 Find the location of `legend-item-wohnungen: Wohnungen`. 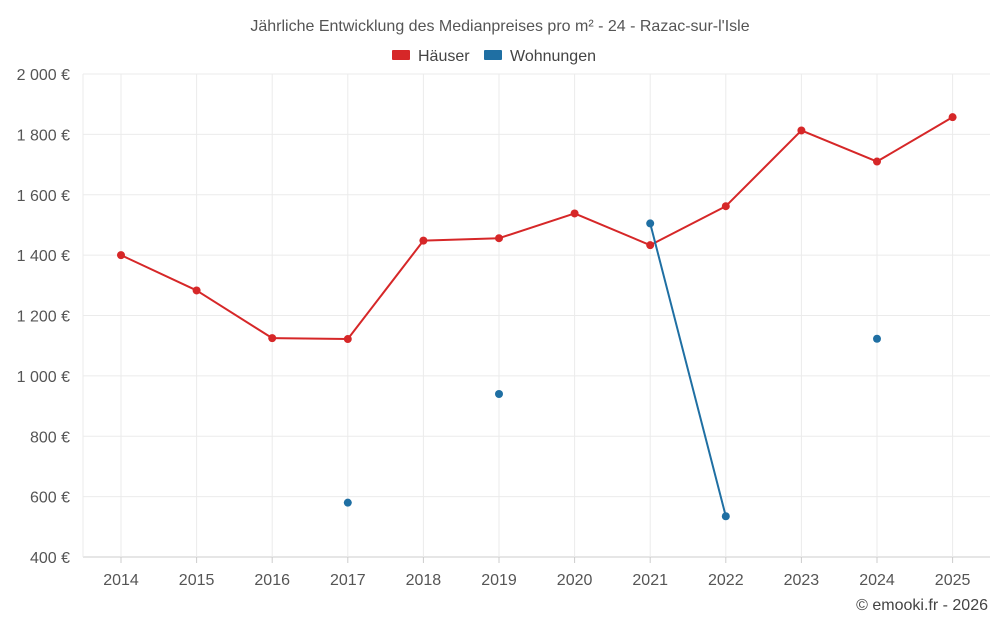

legend-item-wohnungen: Wohnungen is located at coordinates (540, 56).